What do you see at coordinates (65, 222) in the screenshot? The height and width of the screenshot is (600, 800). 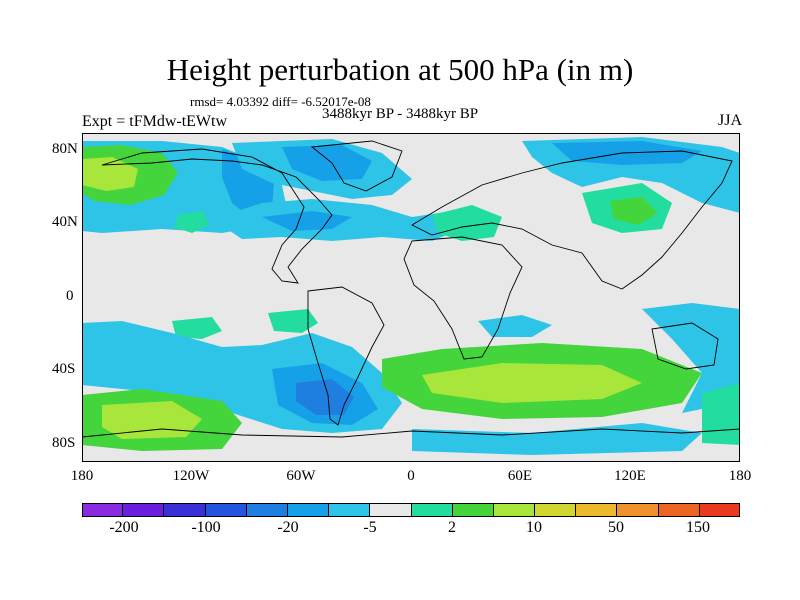 I see `lat-label-40n: 40N` at bounding box center [65, 222].